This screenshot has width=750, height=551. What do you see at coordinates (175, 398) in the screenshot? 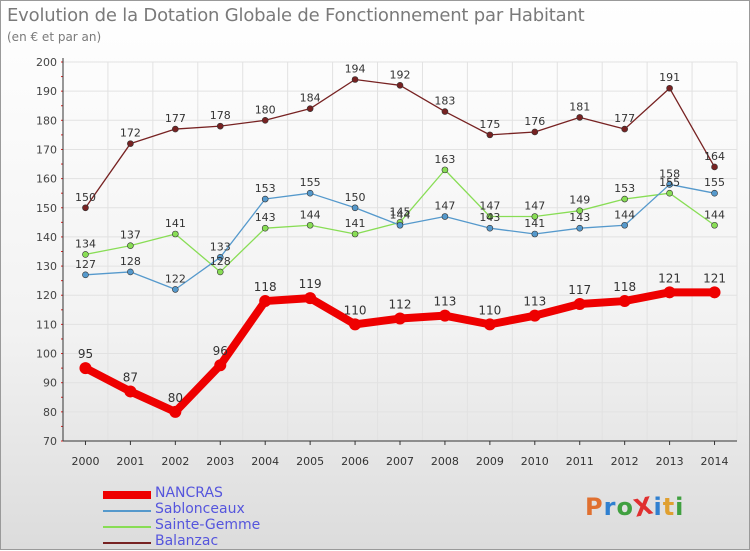
I see `data-label: 80` at bounding box center [175, 398].